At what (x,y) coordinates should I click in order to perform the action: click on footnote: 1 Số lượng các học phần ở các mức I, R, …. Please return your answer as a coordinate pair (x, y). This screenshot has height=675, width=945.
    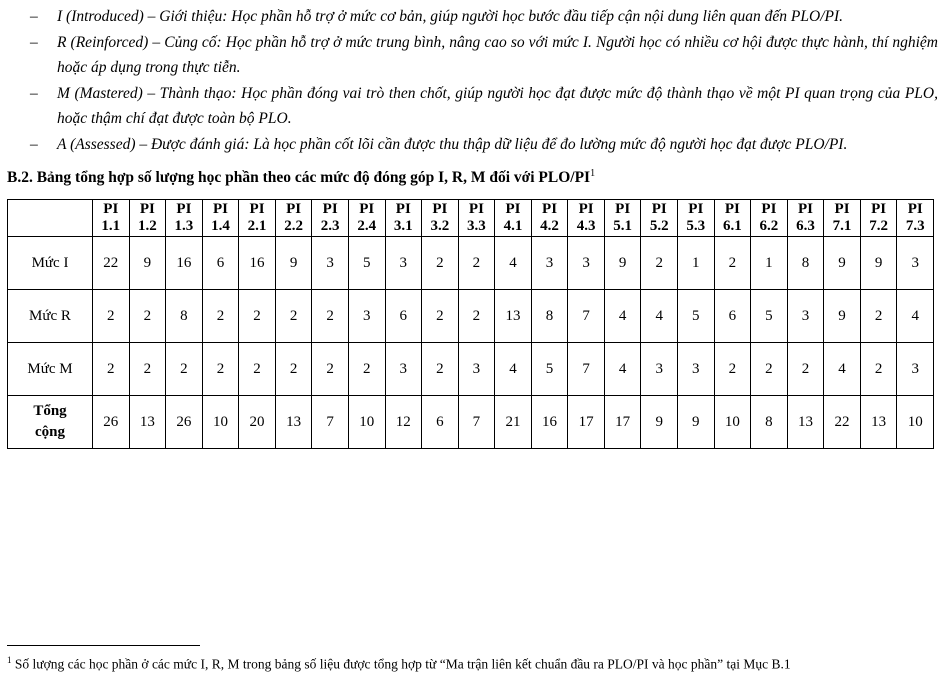
    Looking at the image, I should click on (399, 664).